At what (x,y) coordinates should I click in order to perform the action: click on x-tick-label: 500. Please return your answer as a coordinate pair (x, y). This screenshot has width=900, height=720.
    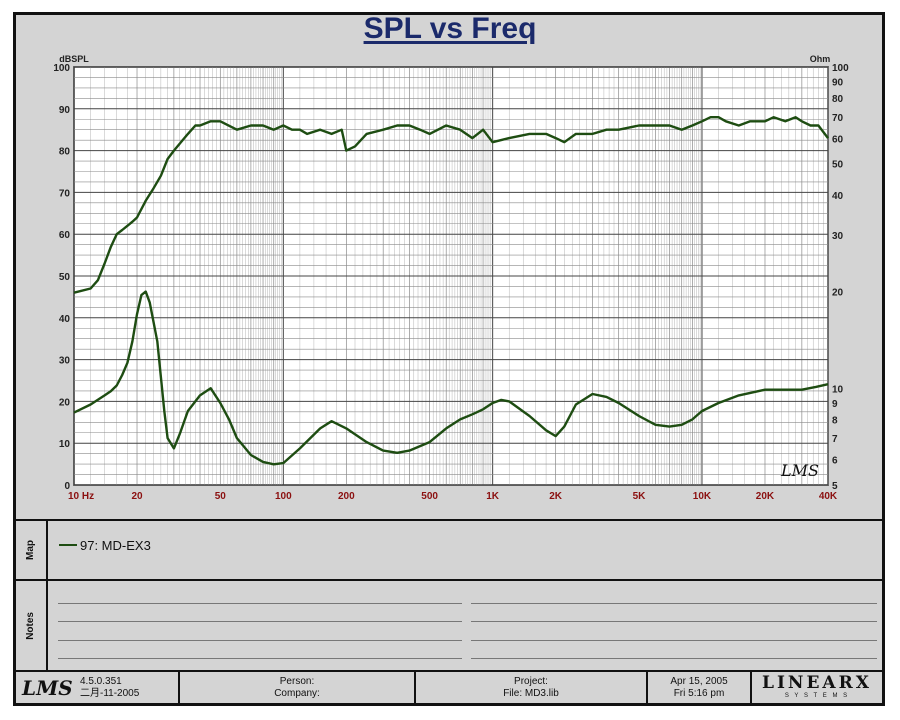
    Looking at the image, I should click on (429, 496).